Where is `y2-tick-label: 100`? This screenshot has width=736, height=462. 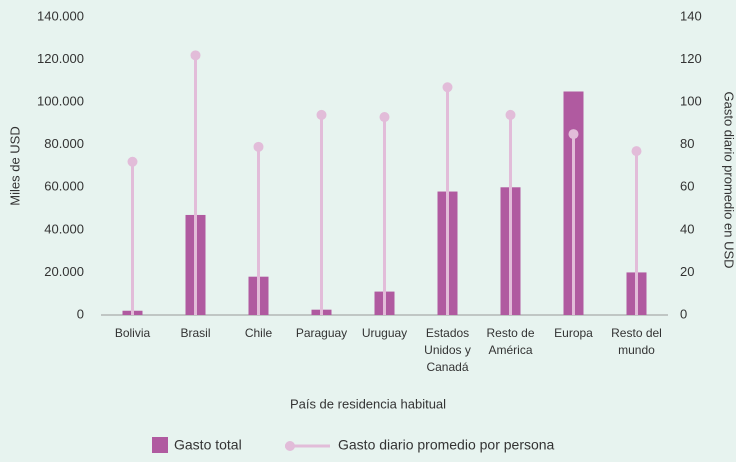
y2-tick-label: 100 is located at coordinates (691, 101).